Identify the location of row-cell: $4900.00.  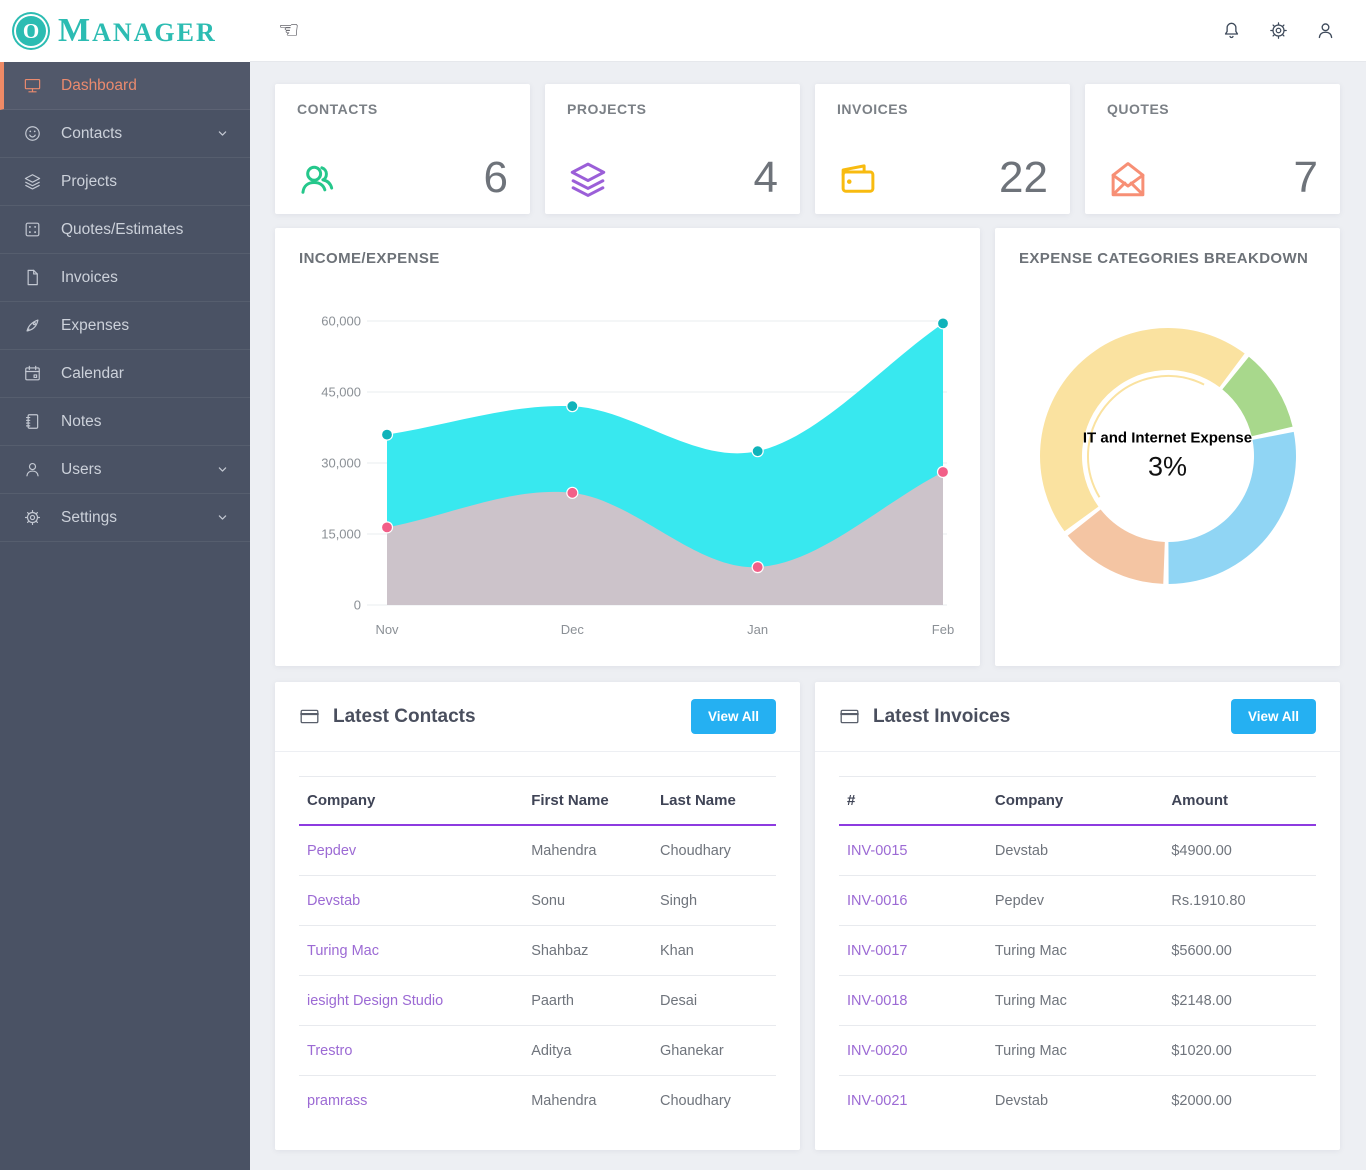
(1239, 850).